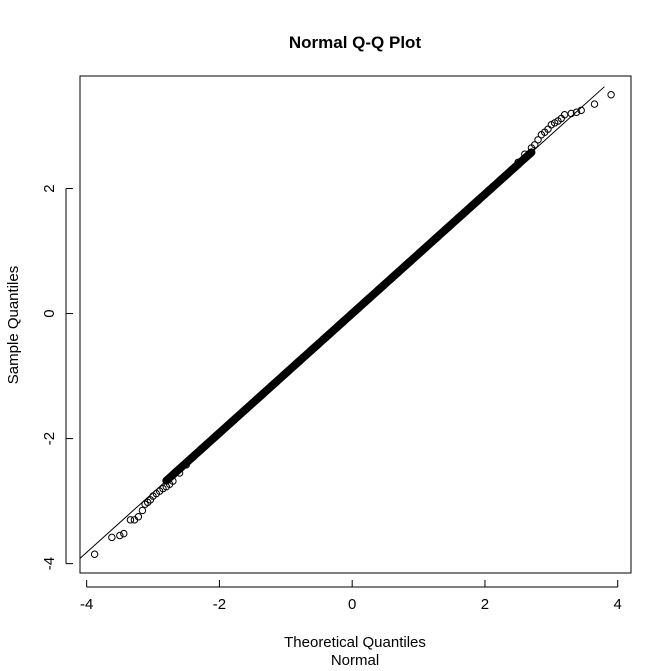 The height and width of the screenshot is (671, 672). I want to click on chart-title: Normal Q-Q Plot, so click(355, 42).